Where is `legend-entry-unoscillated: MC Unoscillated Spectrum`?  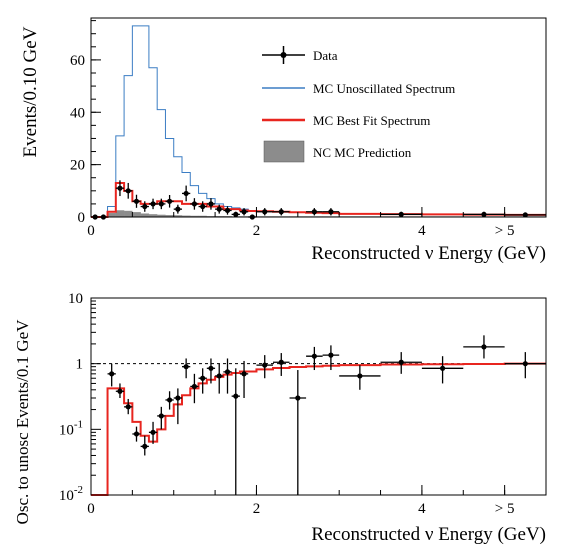 legend-entry-unoscillated: MC Unoscillated Spectrum is located at coordinates (358, 88).